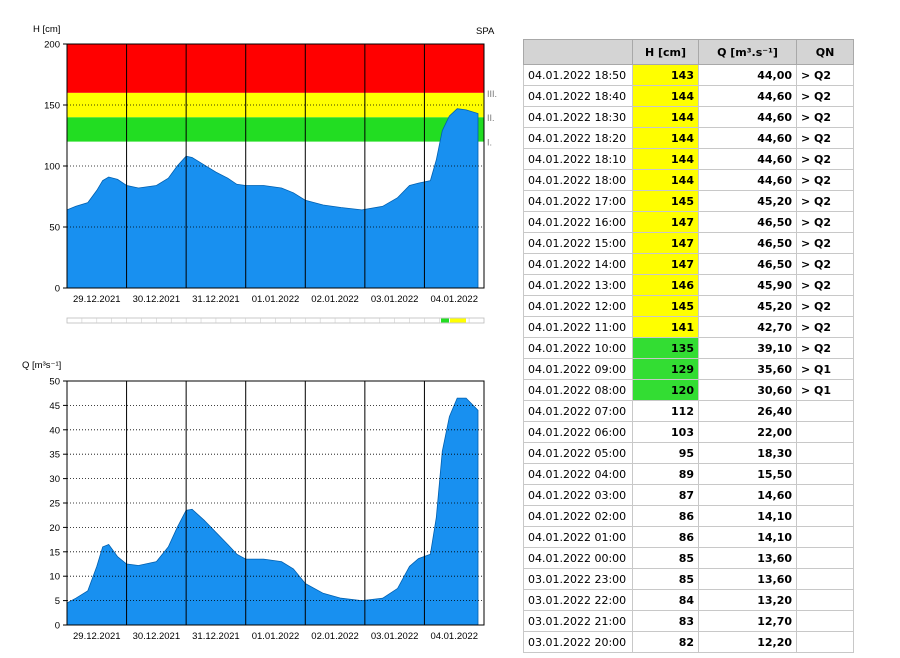 Image resolution: width=900 pixels, height=658 pixels. I want to click on h-cell: 143, so click(665, 75).